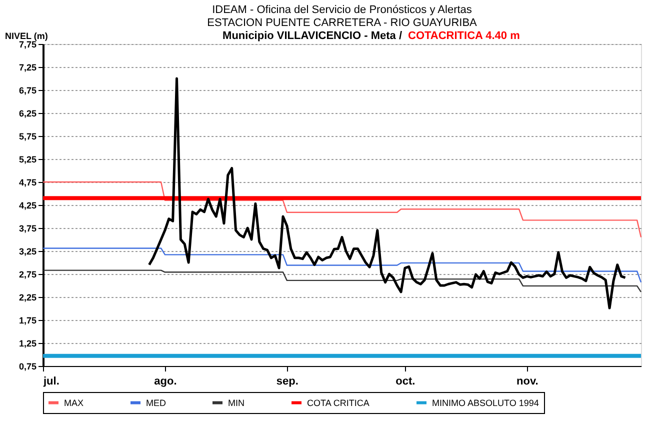 This screenshot has width=671, height=425. What do you see at coordinates (27, 67) in the screenshot?
I see `y-tick-label: 7,25` at bounding box center [27, 67].